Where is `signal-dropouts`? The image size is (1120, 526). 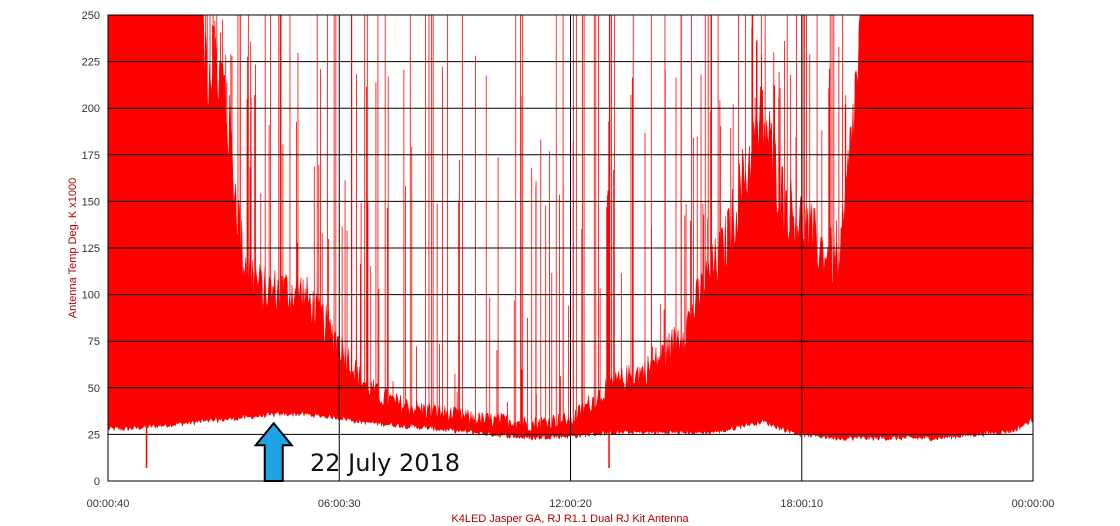
signal-dropouts is located at coordinates (377, 447).